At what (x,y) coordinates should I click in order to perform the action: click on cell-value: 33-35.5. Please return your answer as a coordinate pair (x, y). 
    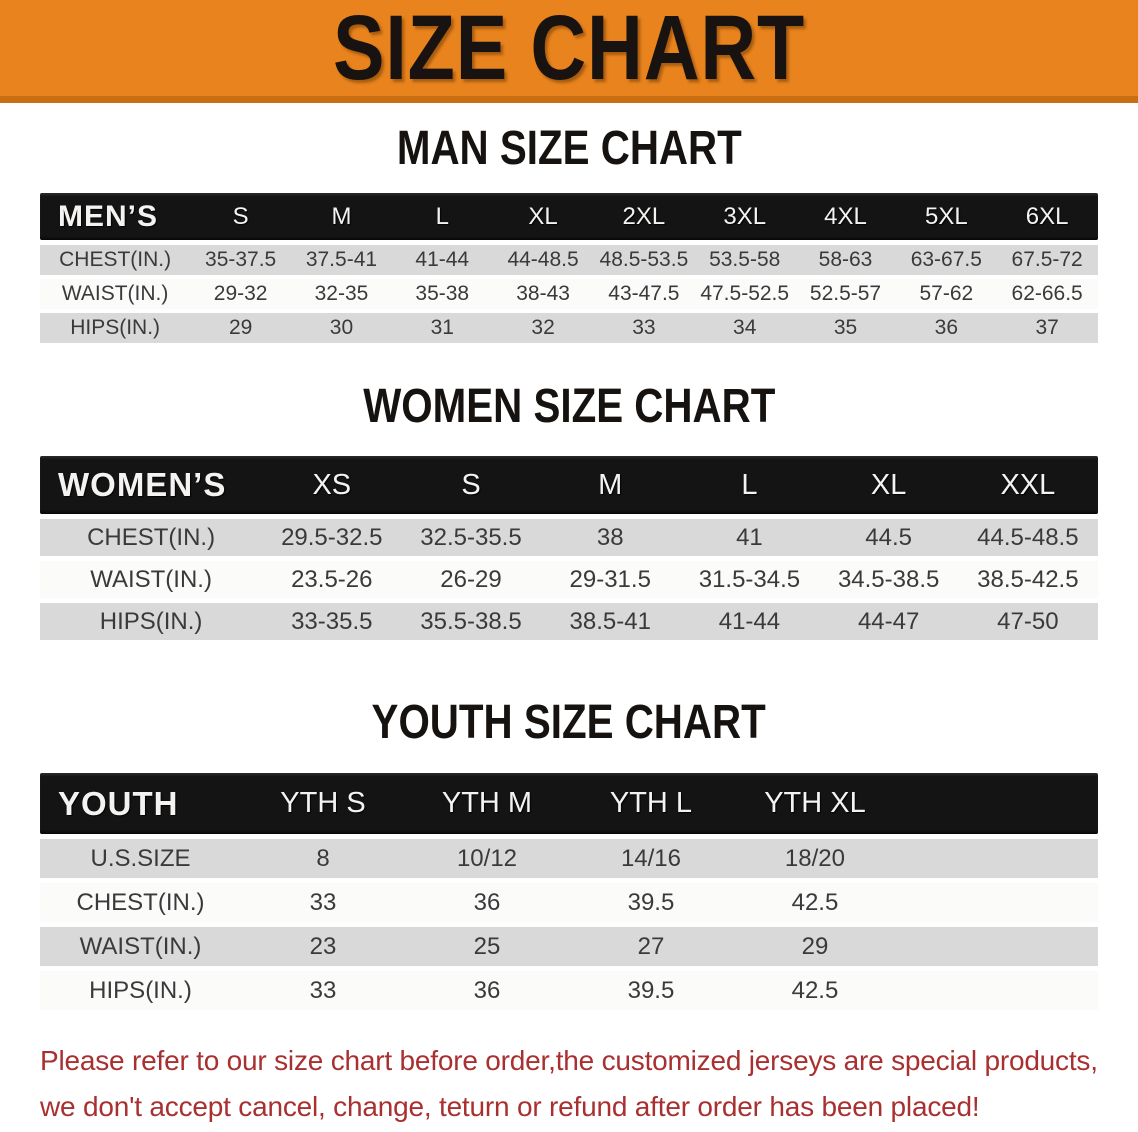
    Looking at the image, I should click on (332, 621).